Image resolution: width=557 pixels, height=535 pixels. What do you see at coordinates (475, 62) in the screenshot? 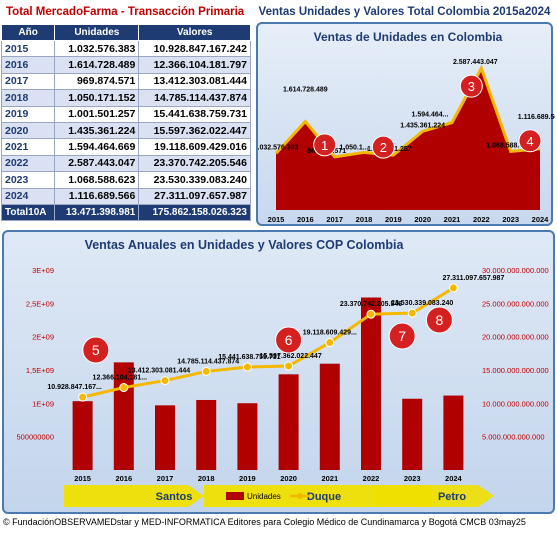
I see `data-label: 2.587.443.047` at bounding box center [475, 62].